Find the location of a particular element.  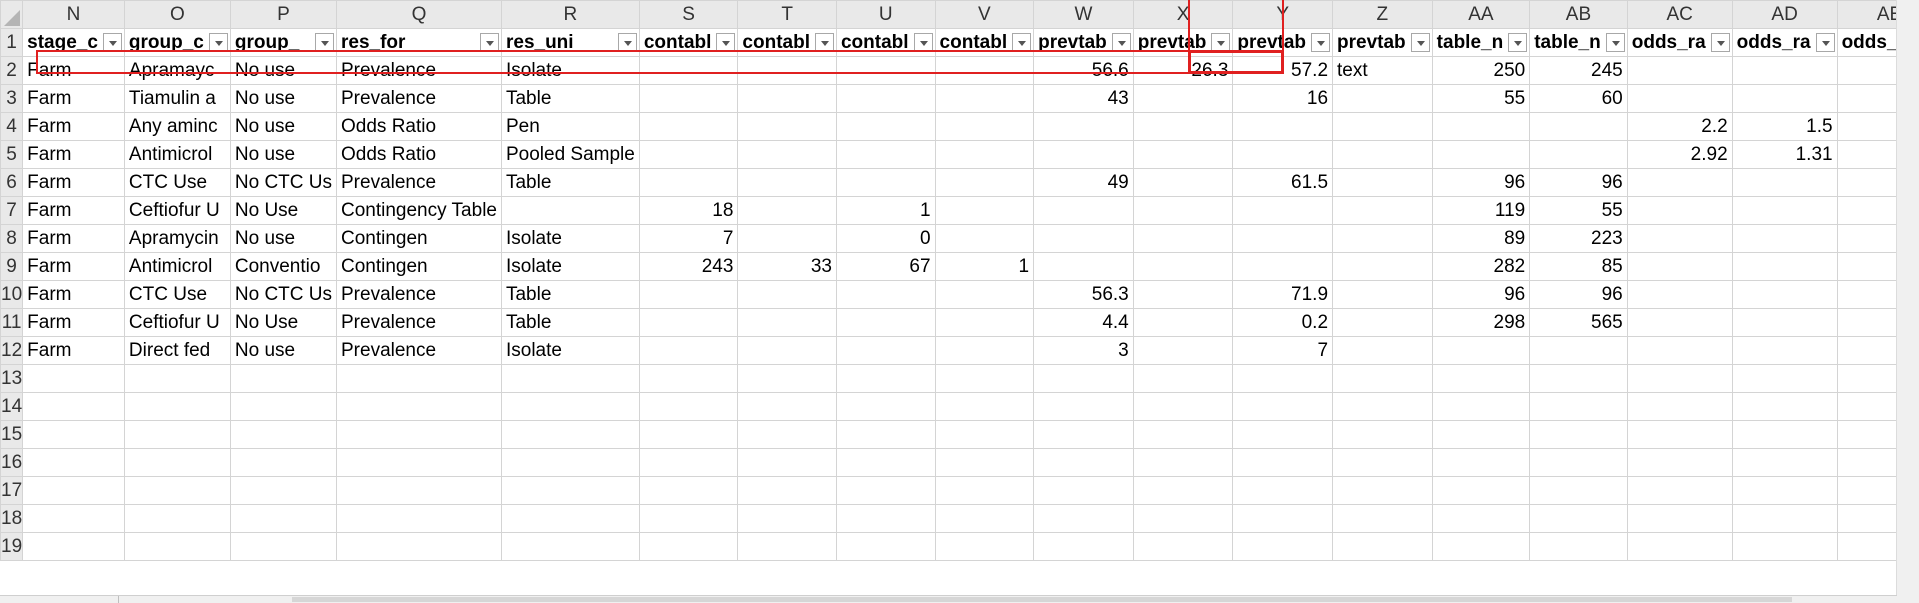

field-header-AB: table_n is located at coordinates (1578, 42).